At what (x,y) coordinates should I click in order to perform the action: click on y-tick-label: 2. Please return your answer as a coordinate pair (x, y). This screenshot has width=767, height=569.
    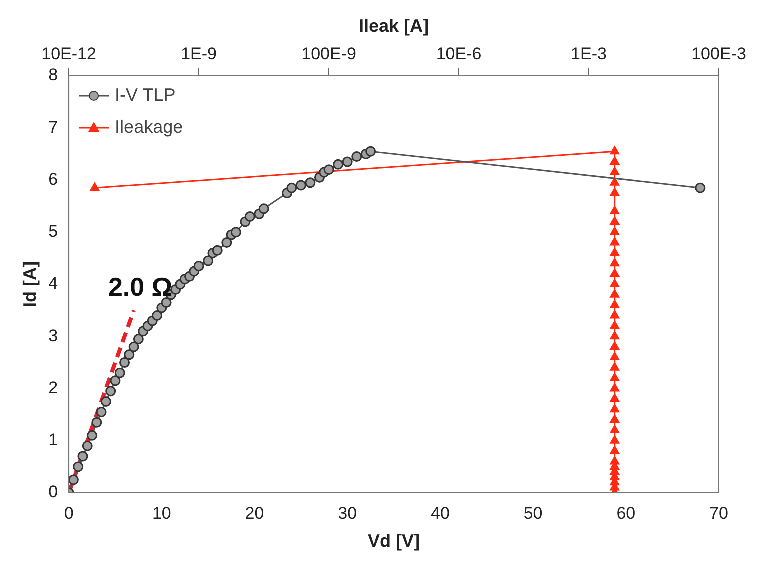
    Looking at the image, I should click on (53, 388).